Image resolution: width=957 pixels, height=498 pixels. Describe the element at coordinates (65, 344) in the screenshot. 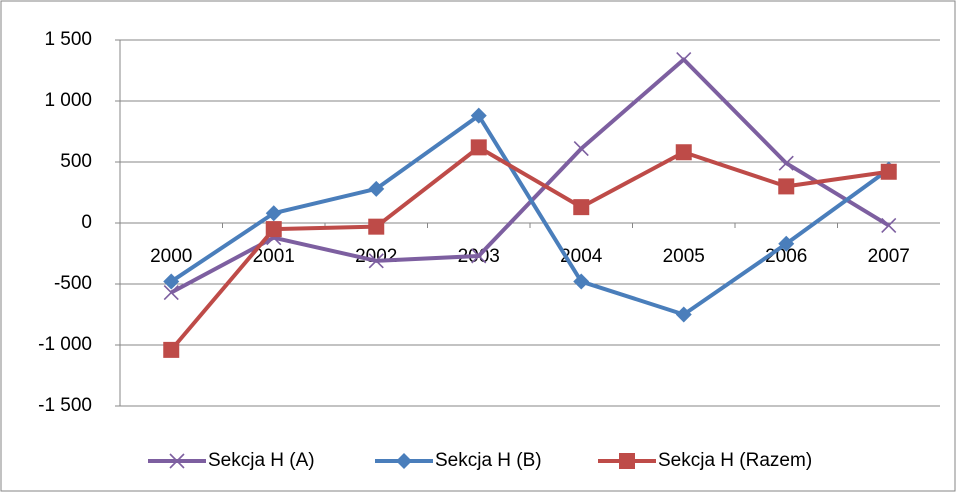

I see `y-tick-label: -1 000` at that location.